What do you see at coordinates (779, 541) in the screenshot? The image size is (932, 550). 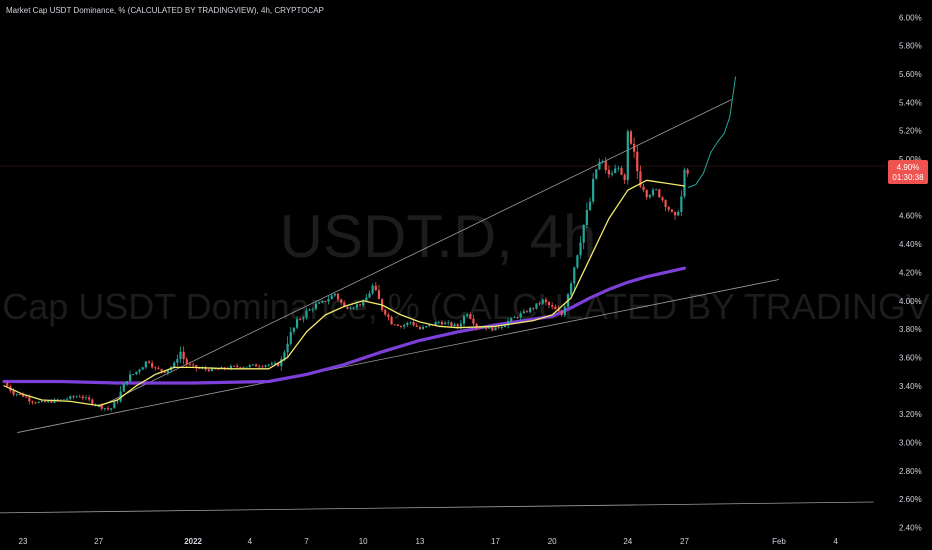 I see `x-tick-label: Feb` at bounding box center [779, 541].